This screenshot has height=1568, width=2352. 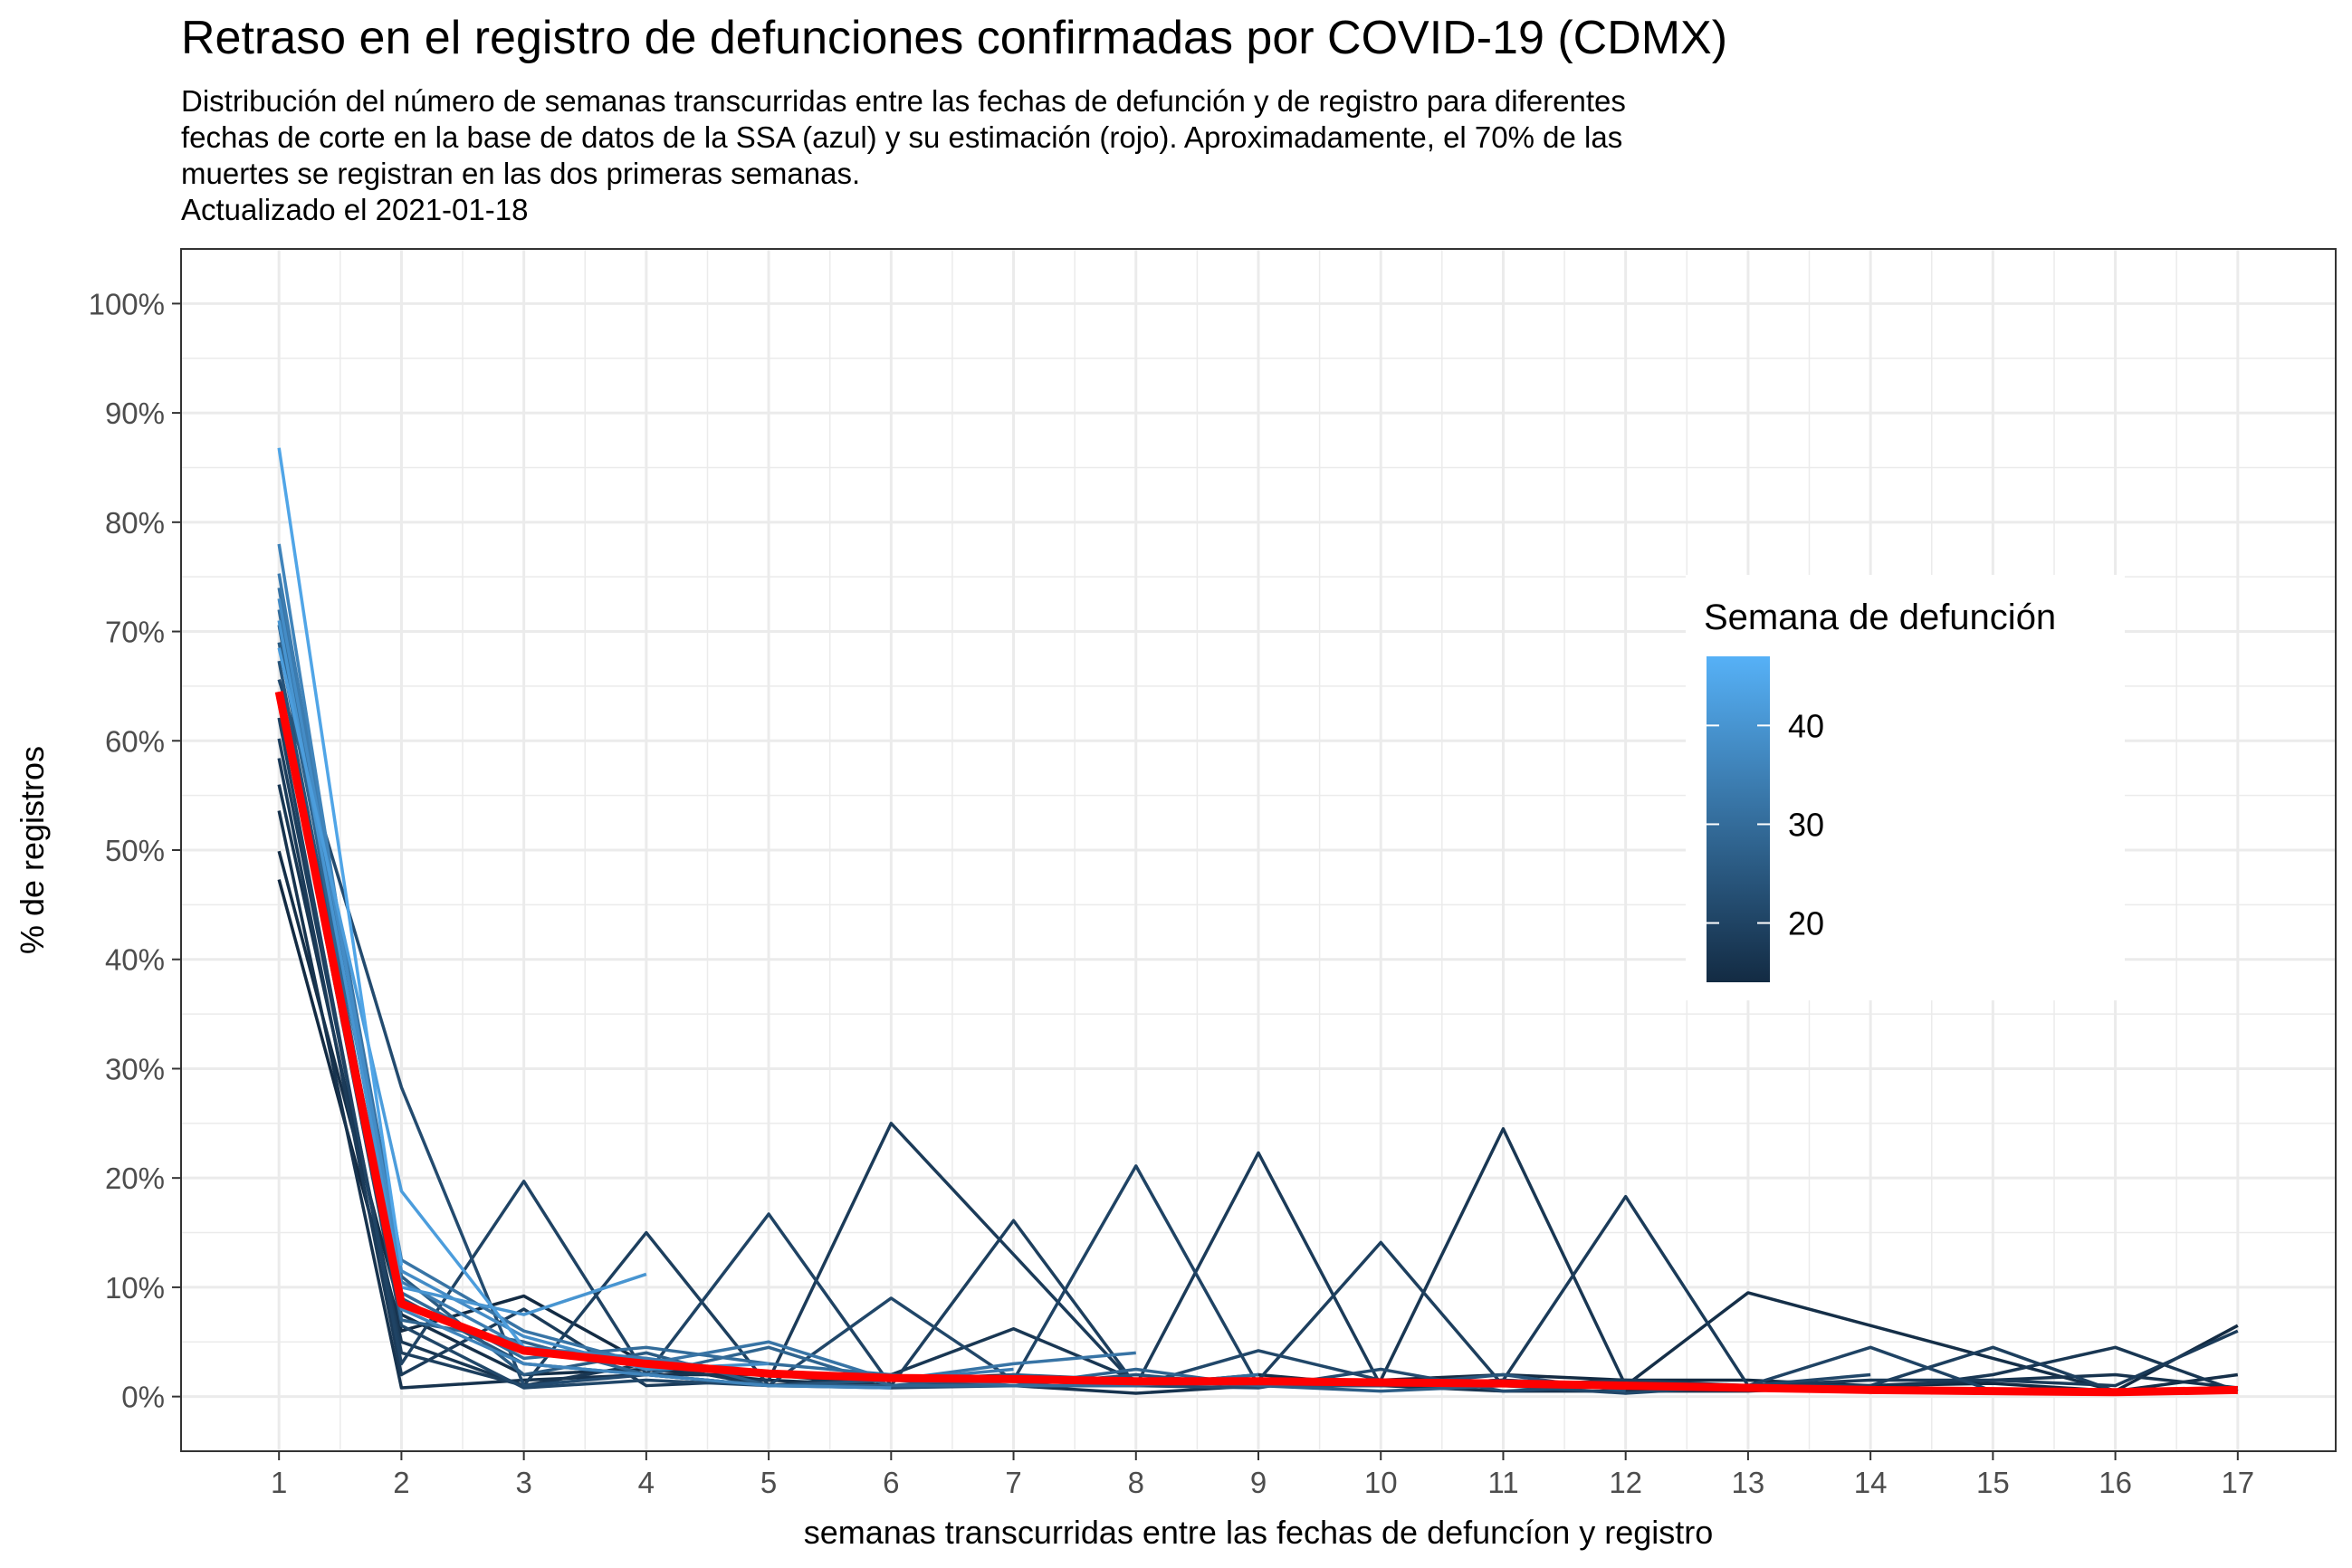 What do you see at coordinates (355, 209) in the screenshot?
I see `subtitle-update-date: Actualizado el 2021-01-18` at bounding box center [355, 209].